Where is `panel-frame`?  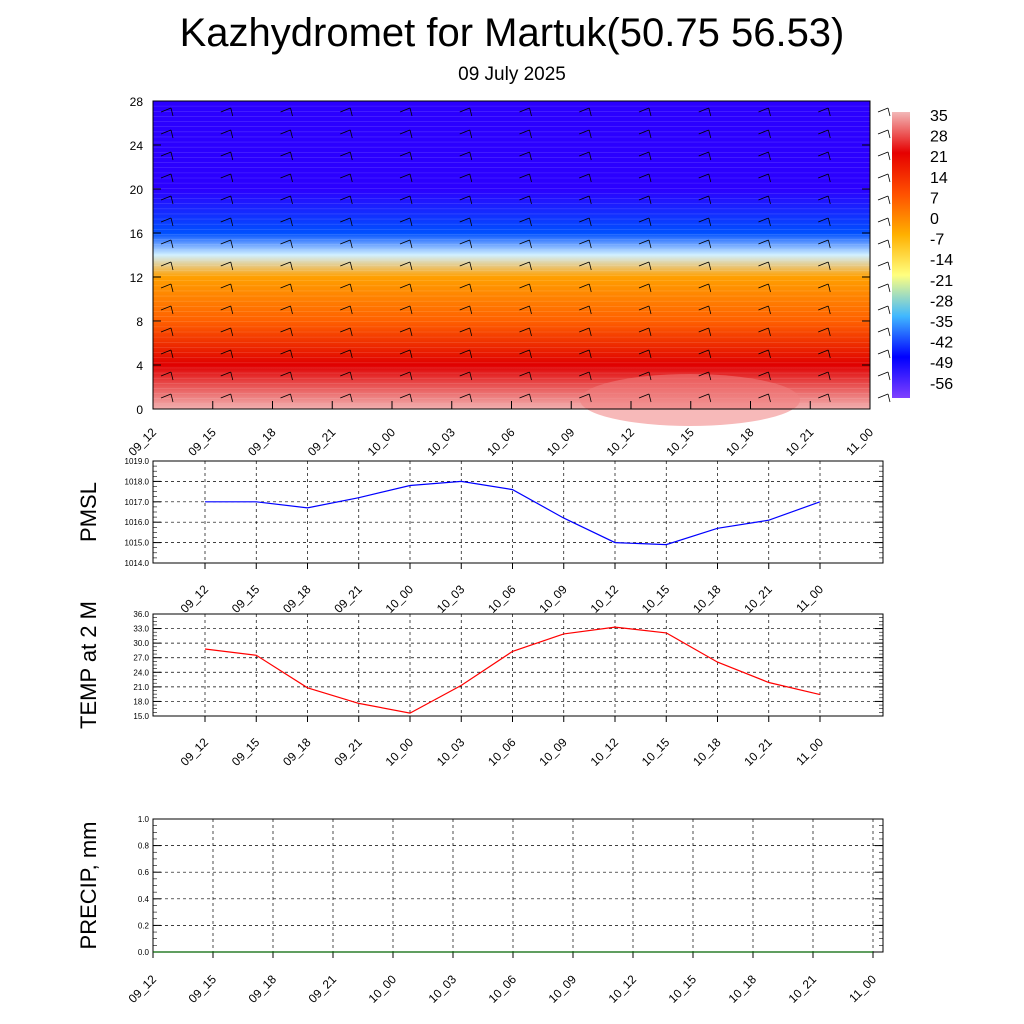
panel-frame is located at coordinates (518, 885).